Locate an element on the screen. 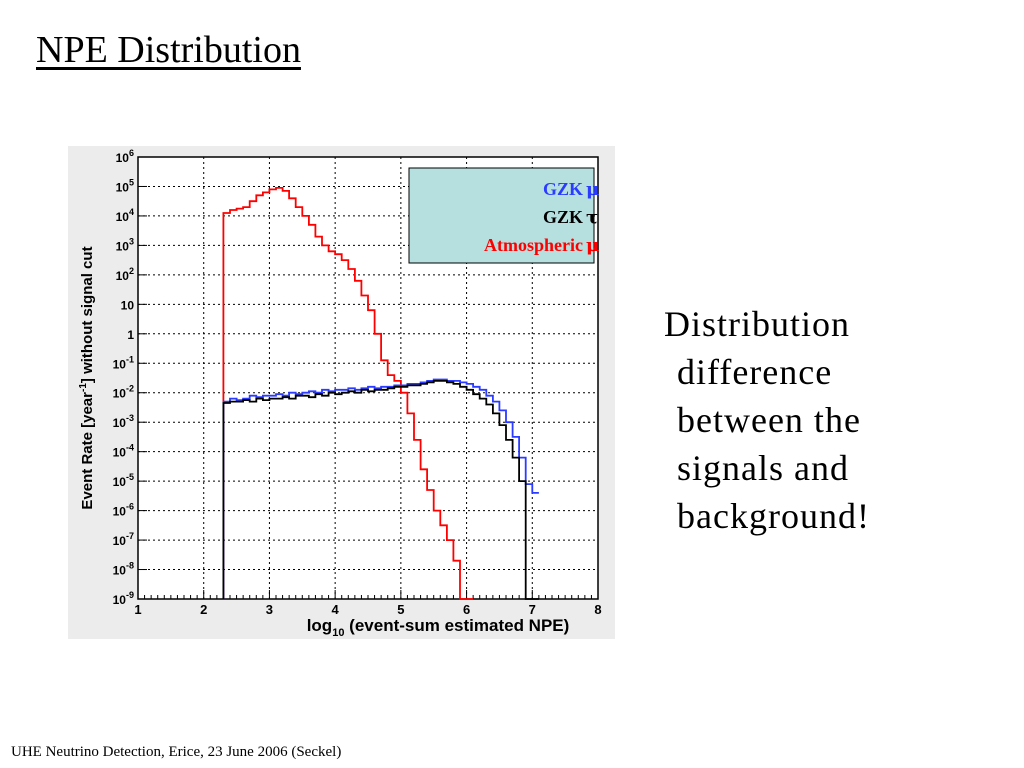 This screenshot has height=768, width=1024. bullet-line: difference is located at coordinates (755, 372).